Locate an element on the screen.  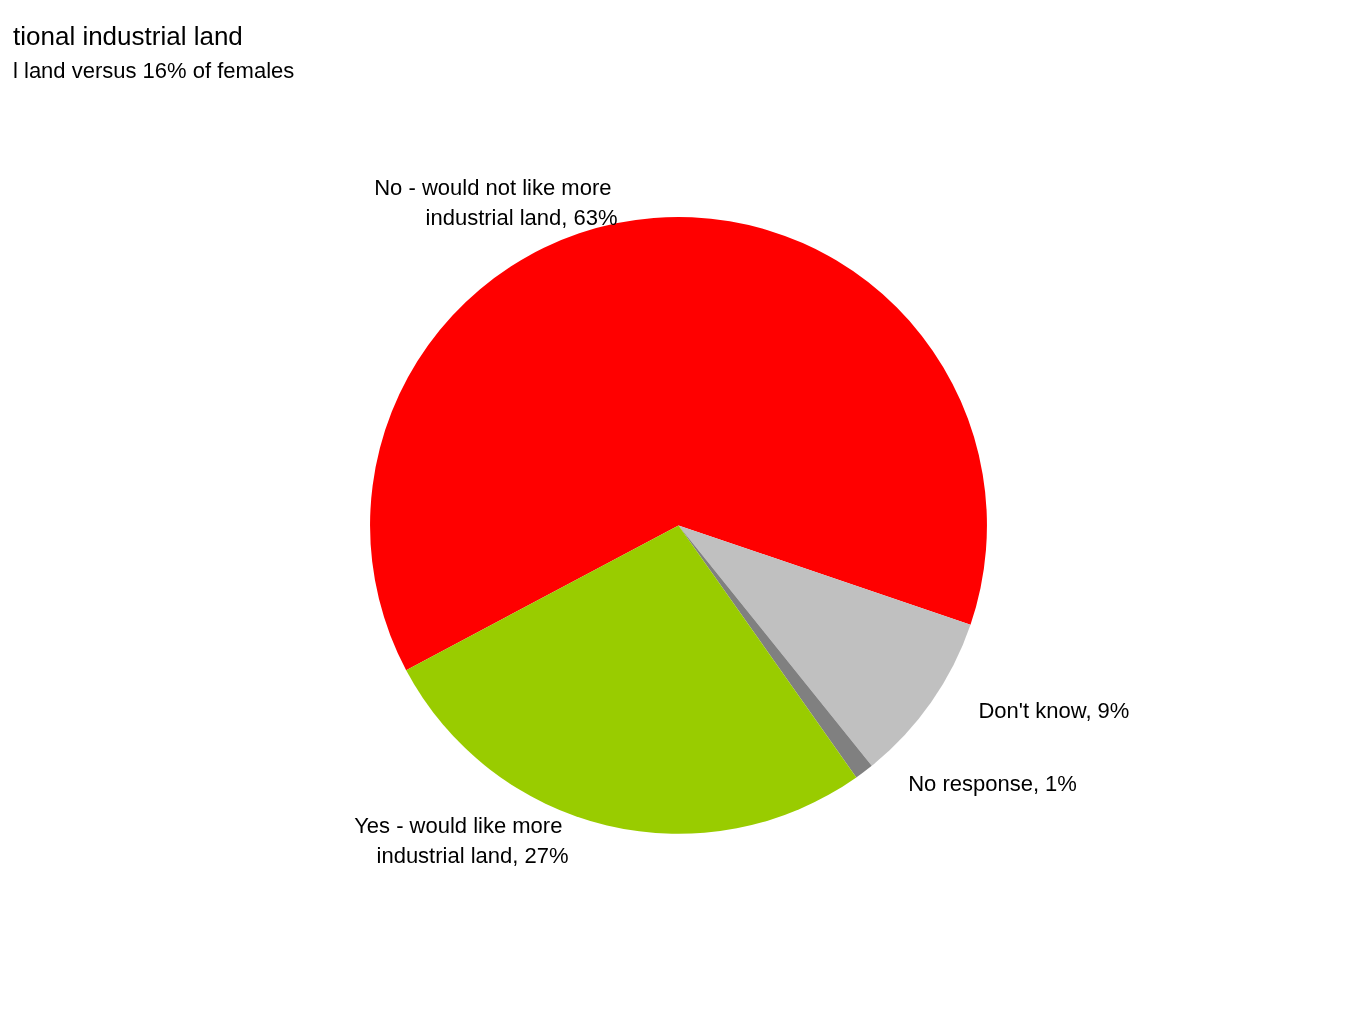
slice-label: No response, 1% is located at coordinates (992, 784).